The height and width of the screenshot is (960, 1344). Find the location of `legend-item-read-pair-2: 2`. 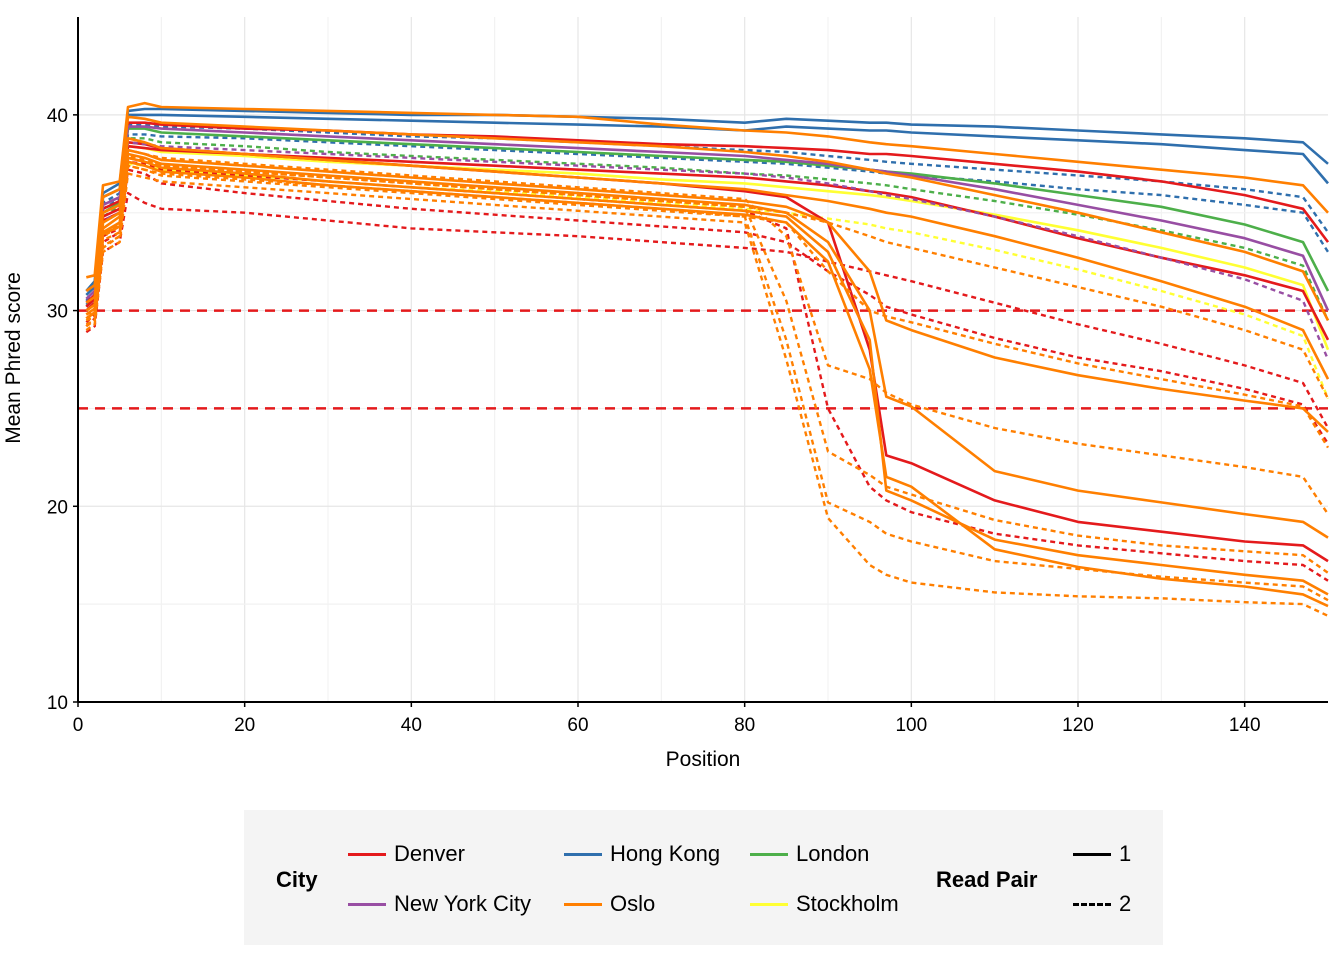

legend-item-read-pair-2: 2 is located at coordinates (1102, 904).